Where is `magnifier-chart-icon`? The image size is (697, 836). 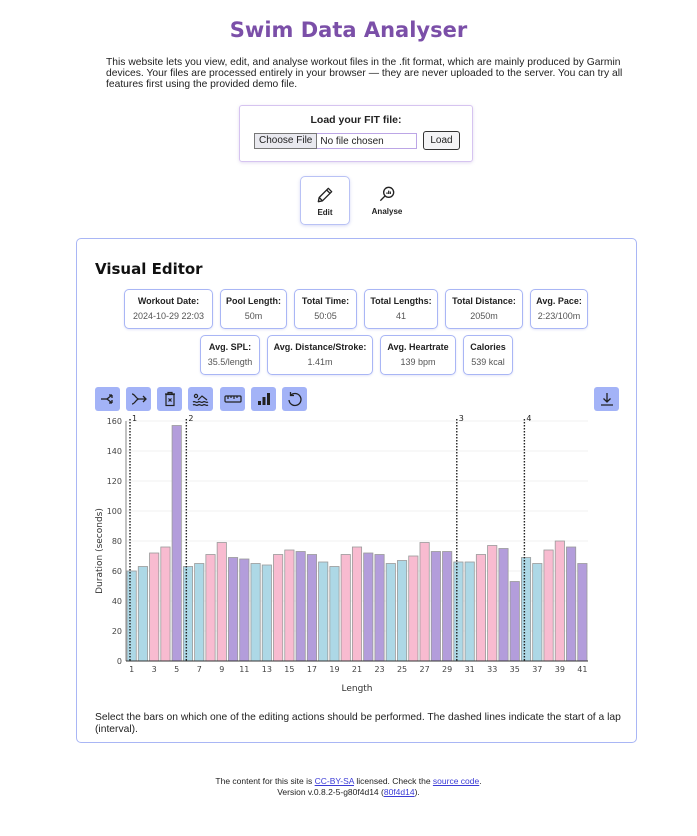
magnifier-chart-icon is located at coordinates (387, 194).